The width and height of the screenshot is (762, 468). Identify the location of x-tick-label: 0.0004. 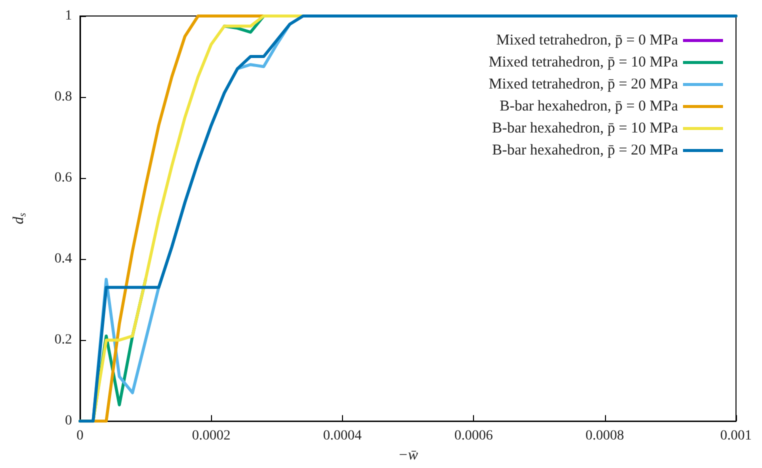
(342, 436).